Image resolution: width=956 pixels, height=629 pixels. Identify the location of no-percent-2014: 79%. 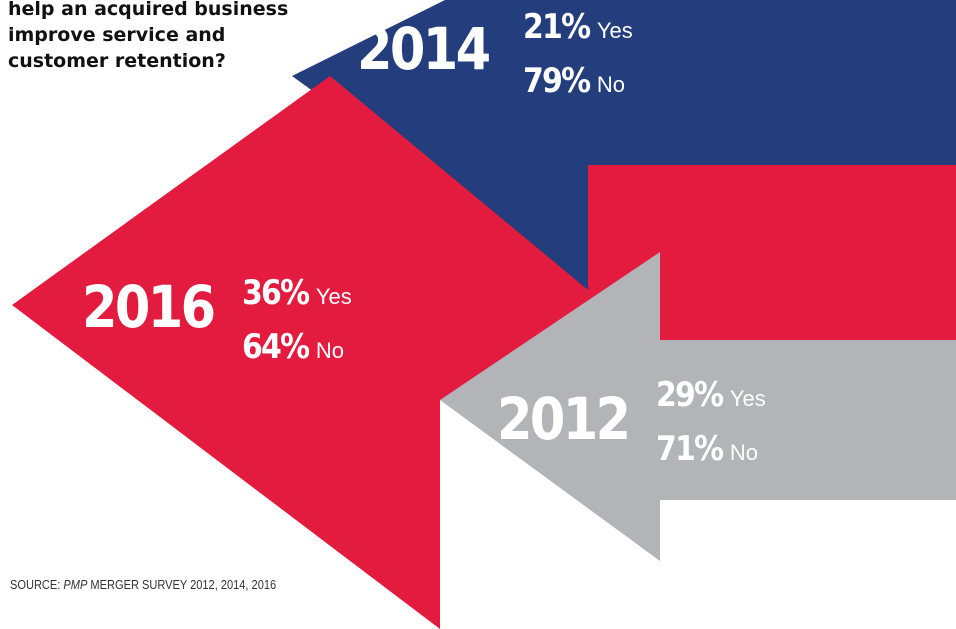
(557, 81).